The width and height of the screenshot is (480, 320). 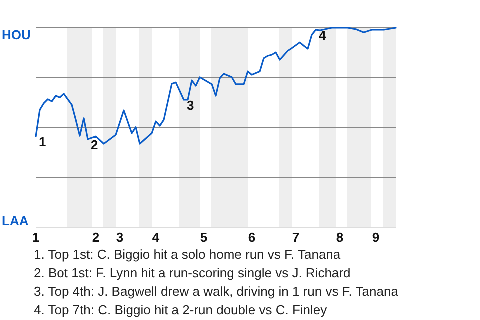 I want to click on x-tick-label: 3, so click(x=120, y=237).